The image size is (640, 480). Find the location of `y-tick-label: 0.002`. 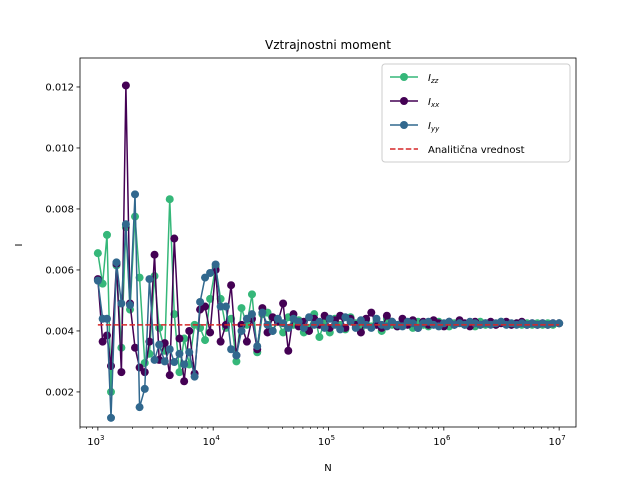

y-tick-label: 0.002 is located at coordinates (59, 393).